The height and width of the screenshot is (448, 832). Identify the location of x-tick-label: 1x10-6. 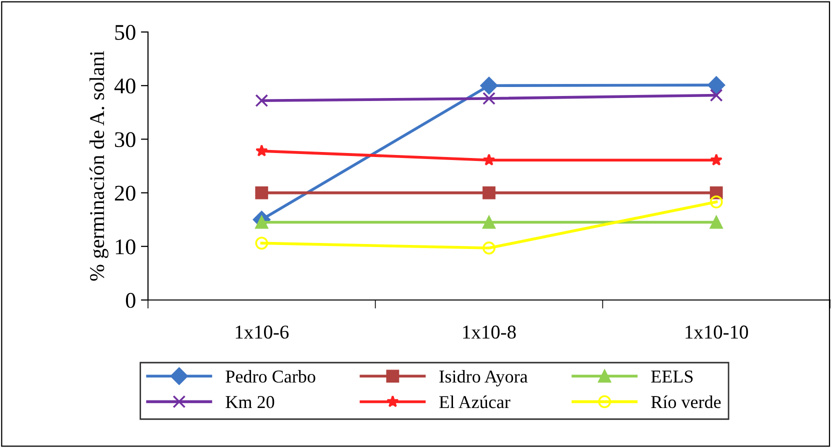
(262, 332).